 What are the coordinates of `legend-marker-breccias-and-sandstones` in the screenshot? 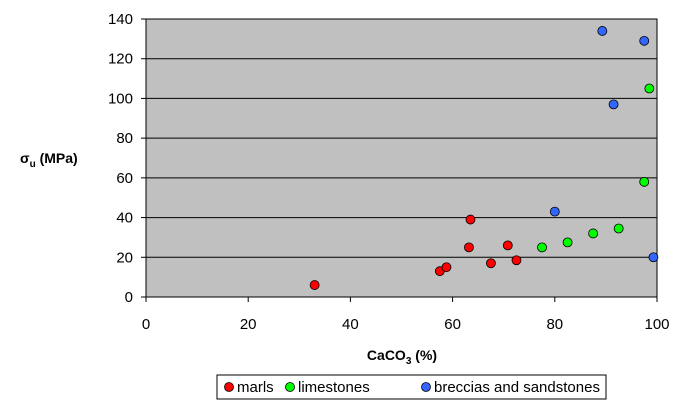 It's located at (426, 387).